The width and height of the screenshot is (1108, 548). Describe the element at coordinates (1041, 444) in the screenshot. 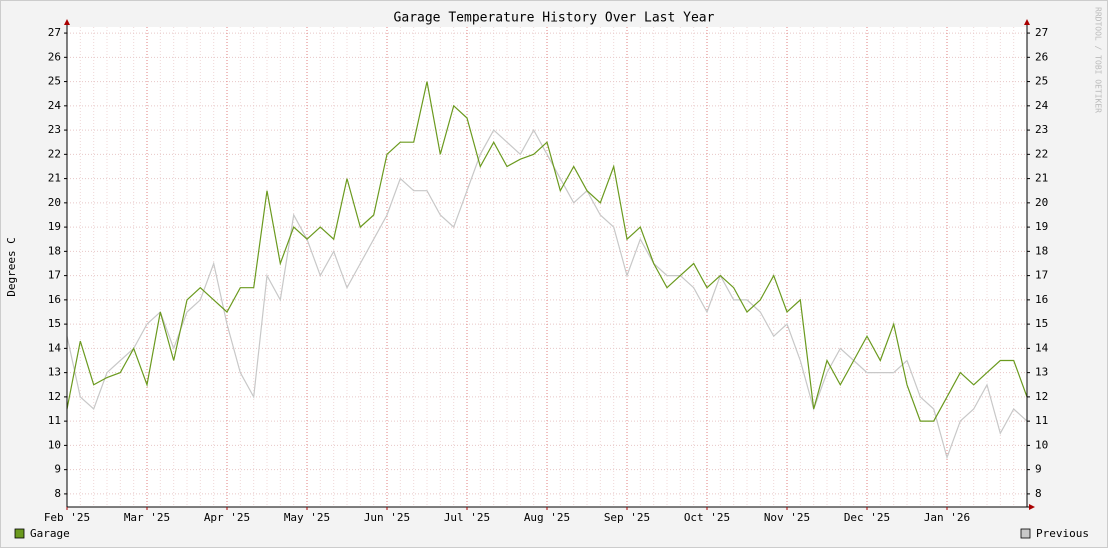

I see `y2-tick-label: 10` at that location.